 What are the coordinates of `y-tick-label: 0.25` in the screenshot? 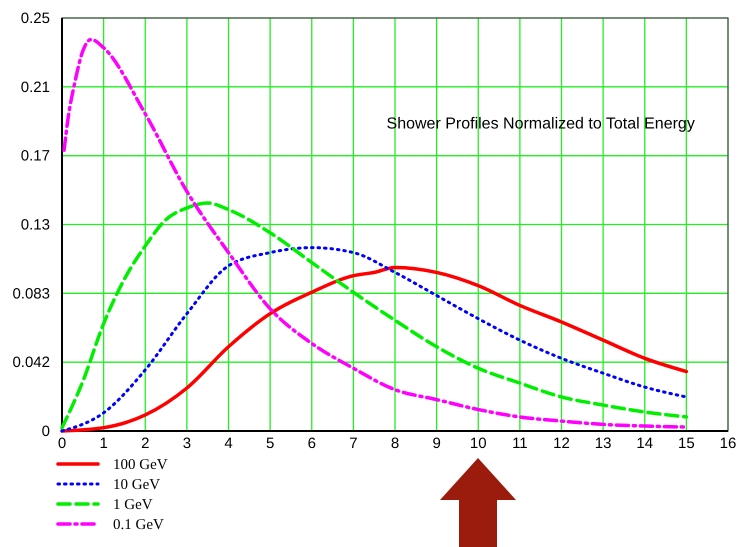 It's located at (35, 18).